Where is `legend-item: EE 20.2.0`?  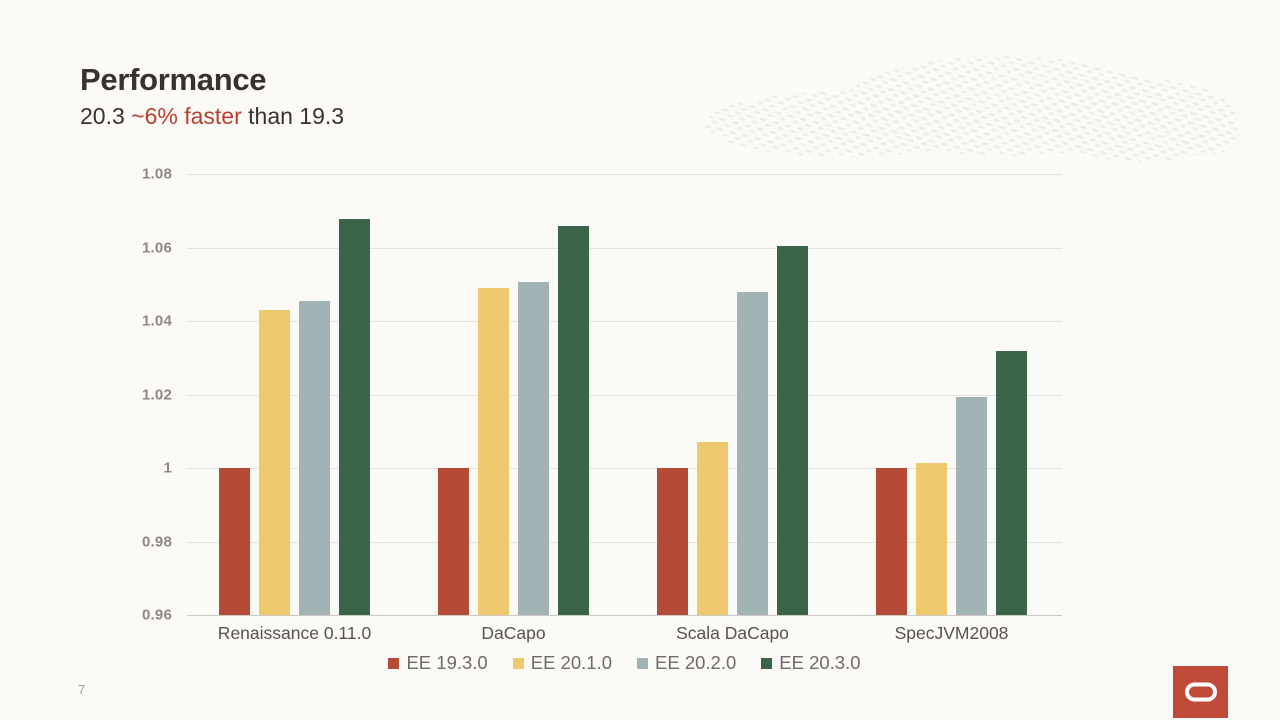 legend-item: EE 20.2.0 is located at coordinates (686, 663).